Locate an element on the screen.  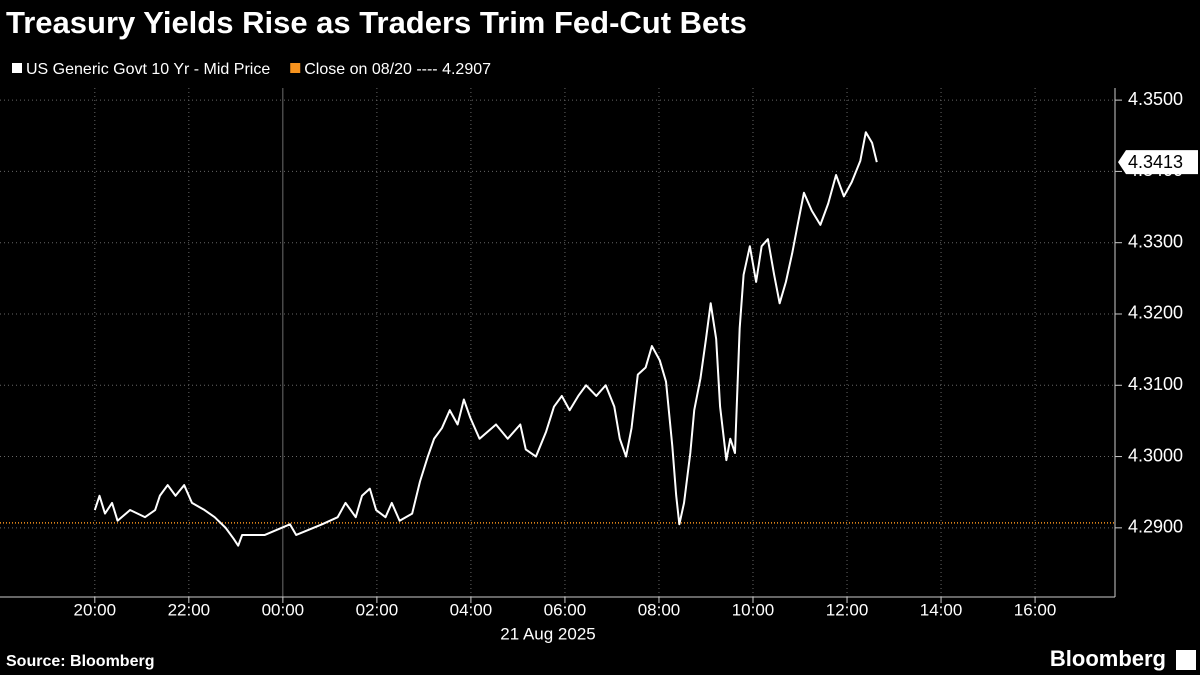
source: Source: Bloomberg is located at coordinates (80, 661).